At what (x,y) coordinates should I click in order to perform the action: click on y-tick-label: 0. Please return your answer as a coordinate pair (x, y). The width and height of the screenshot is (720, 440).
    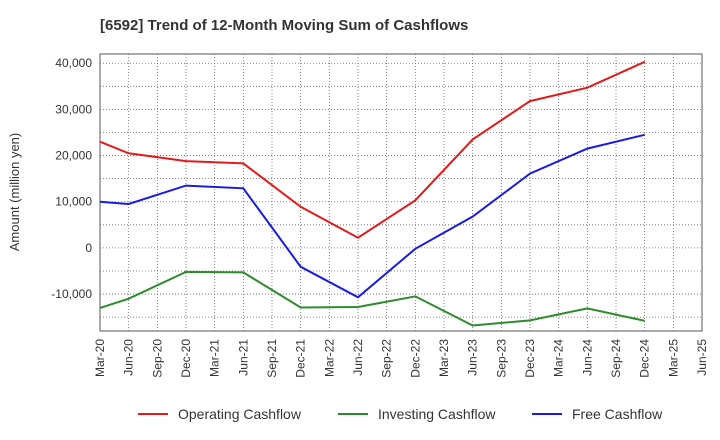
    Looking at the image, I should click on (88, 248).